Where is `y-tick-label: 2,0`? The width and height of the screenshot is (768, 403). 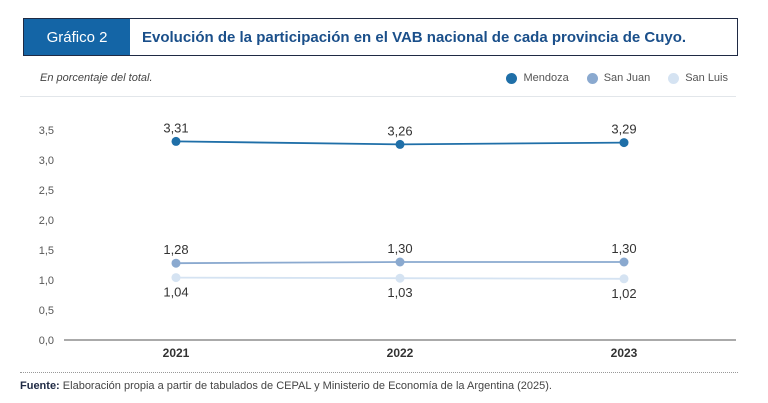
y-tick-label: 2,0 is located at coordinates (46, 221).